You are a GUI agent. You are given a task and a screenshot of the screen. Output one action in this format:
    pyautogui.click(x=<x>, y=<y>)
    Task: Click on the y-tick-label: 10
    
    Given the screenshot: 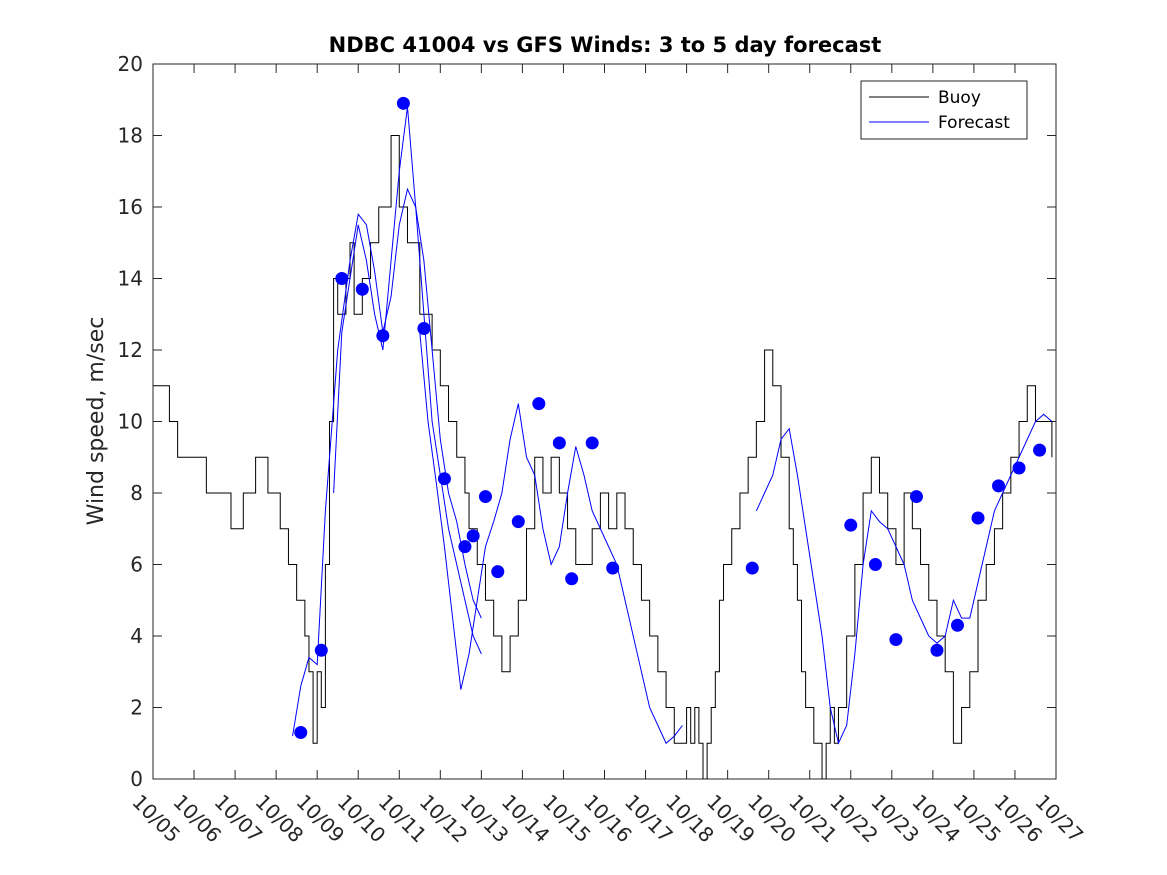 What is the action you would take?
    pyautogui.click(x=130, y=422)
    